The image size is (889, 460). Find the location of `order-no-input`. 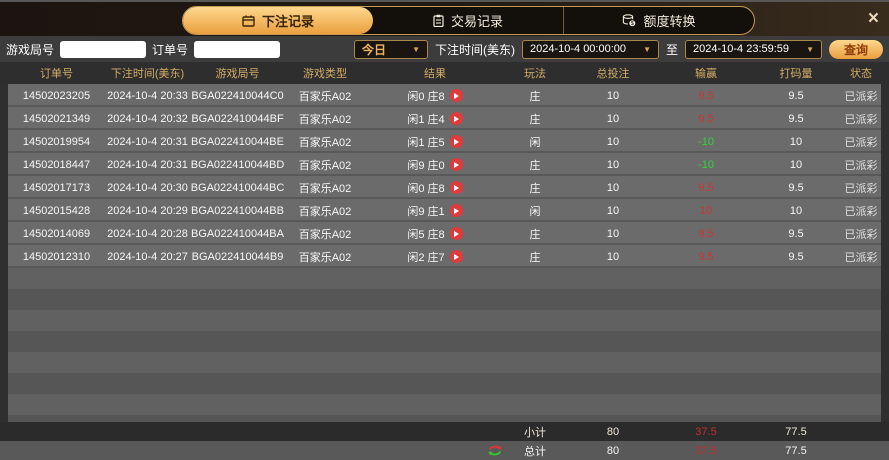

order-no-input is located at coordinates (237, 49).